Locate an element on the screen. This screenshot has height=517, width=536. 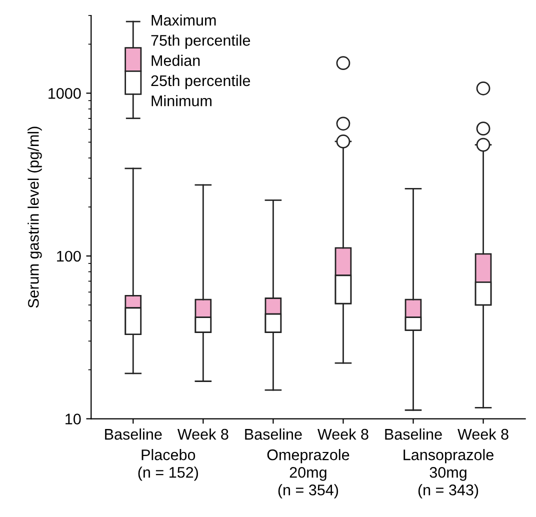
annotation: Minimum is located at coordinates (182, 100).